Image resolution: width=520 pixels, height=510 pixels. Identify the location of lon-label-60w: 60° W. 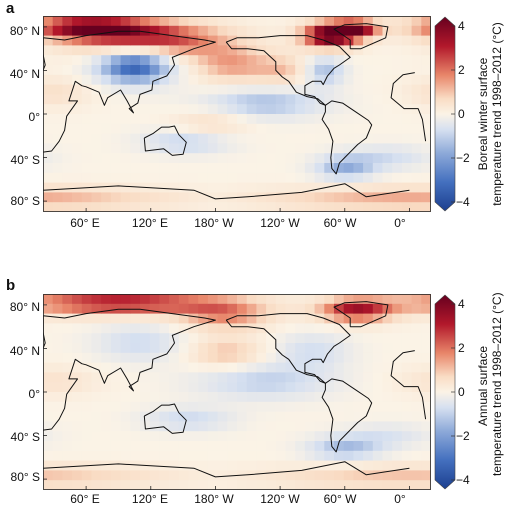
(340, 223).